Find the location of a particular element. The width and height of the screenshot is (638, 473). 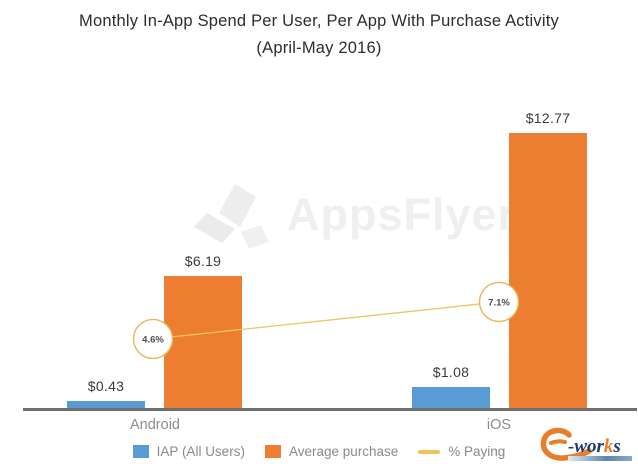

category-label-android: Android is located at coordinates (155, 425).